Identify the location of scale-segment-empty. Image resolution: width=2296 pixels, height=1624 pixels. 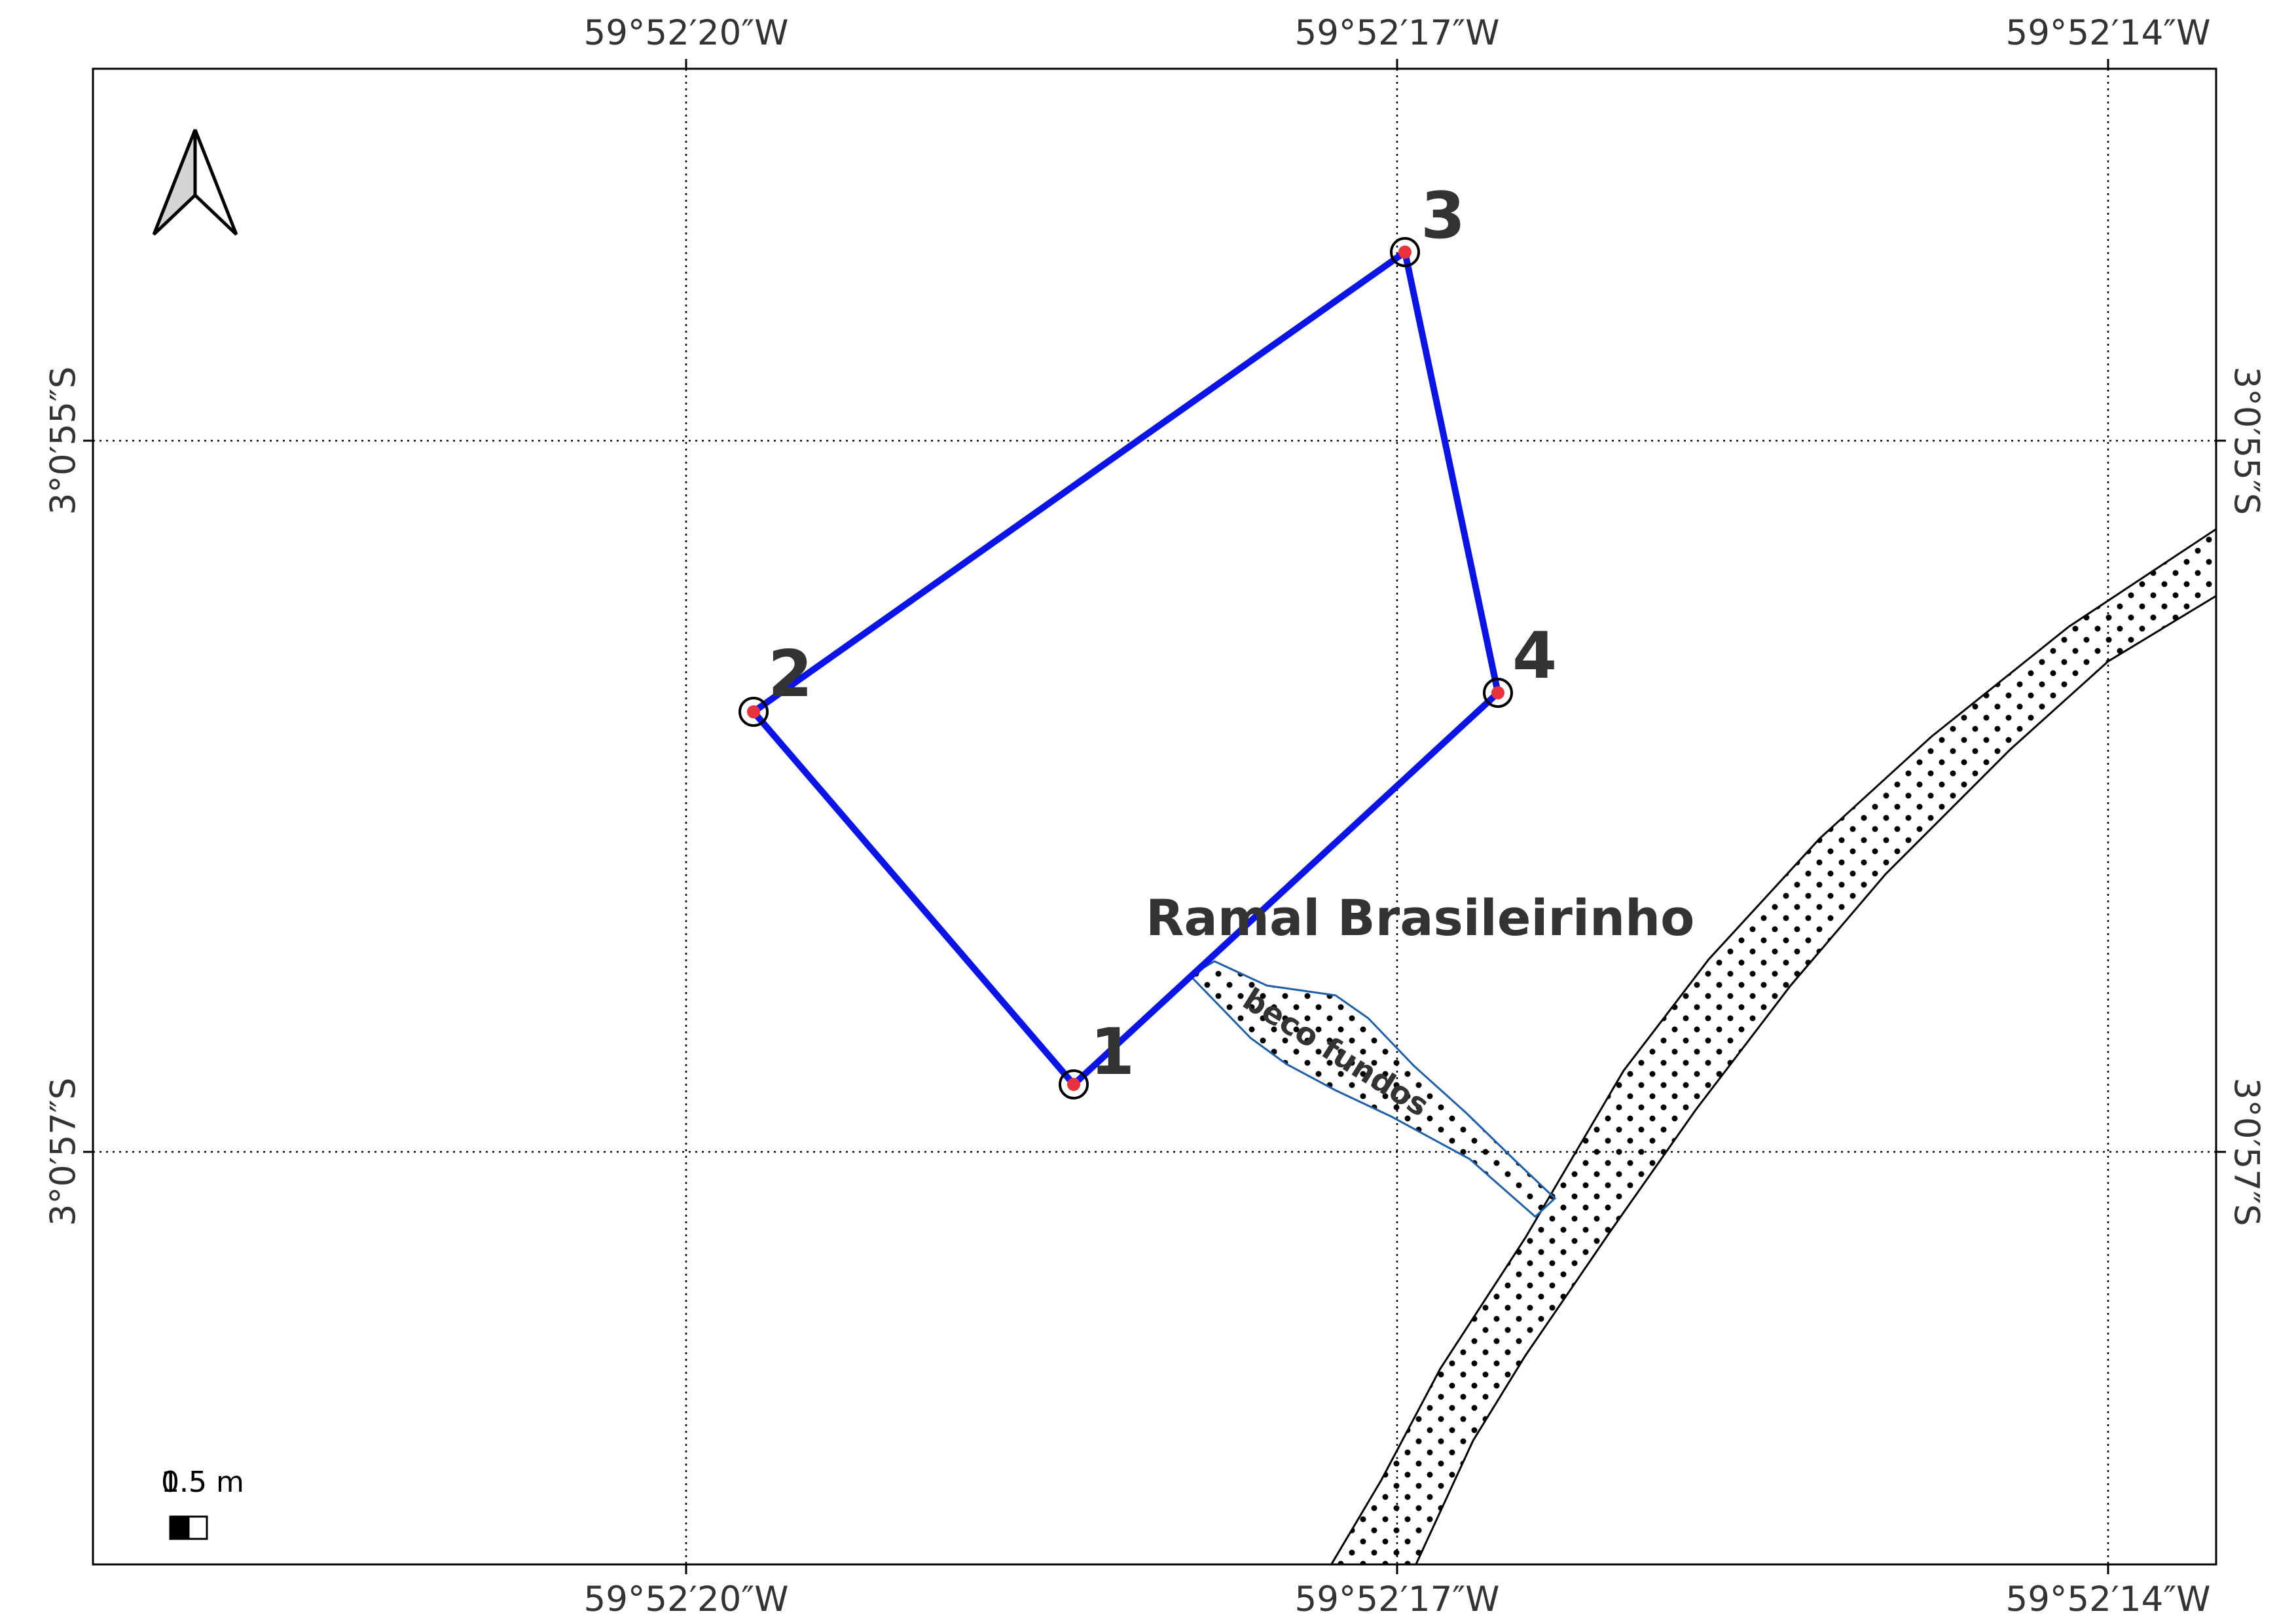
(197, 1527).